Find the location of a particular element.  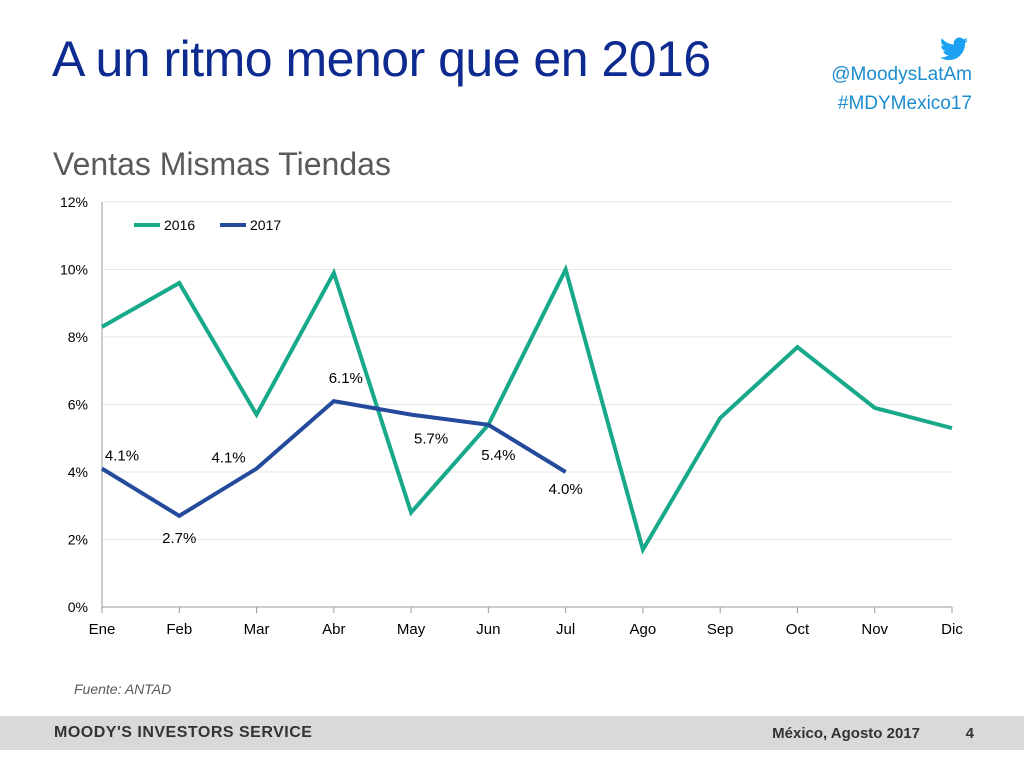

footer-brand: MOODY'S INVESTORS SERVICE is located at coordinates (183, 732).